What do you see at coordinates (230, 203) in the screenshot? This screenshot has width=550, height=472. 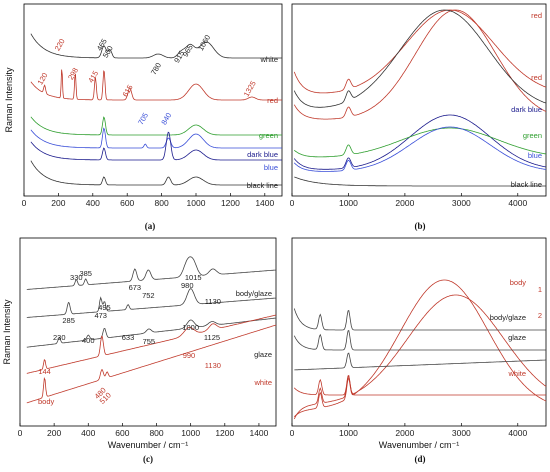 I see `x-tick-label: 1200` at bounding box center [230, 203].